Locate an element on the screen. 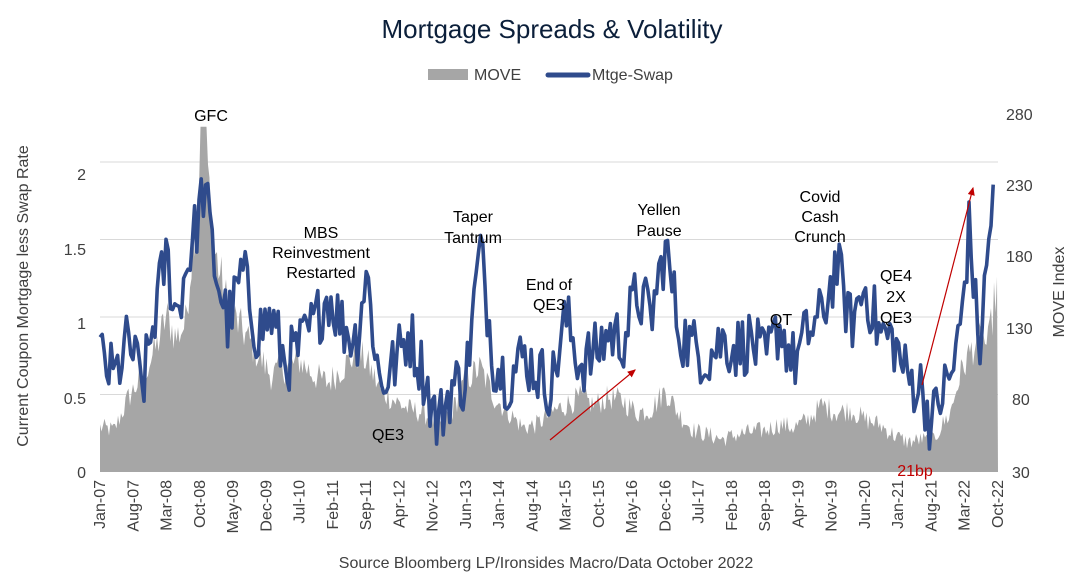 The width and height of the screenshot is (1092, 580). x-tick-label: Feb-18 is located at coordinates (732, 505).